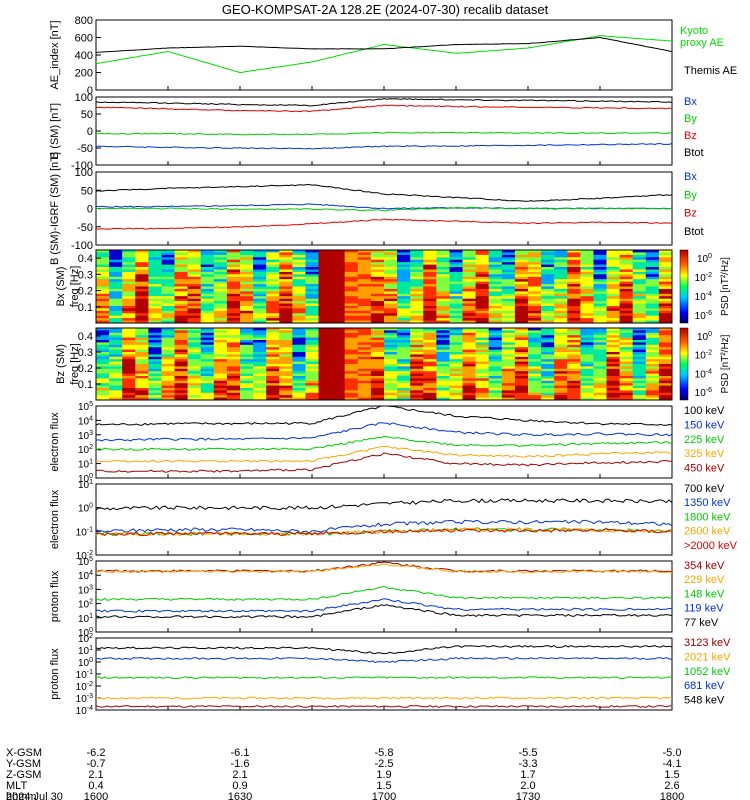 This screenshot has width=750, height=800. I want to click on tick-label: 50, so click(87, 191).